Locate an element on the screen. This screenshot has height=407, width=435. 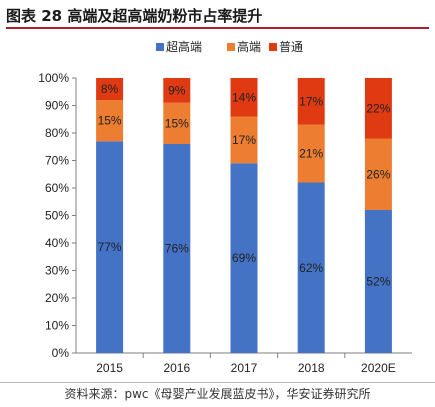
data-label: 26% is located at coordinates (378, 174).